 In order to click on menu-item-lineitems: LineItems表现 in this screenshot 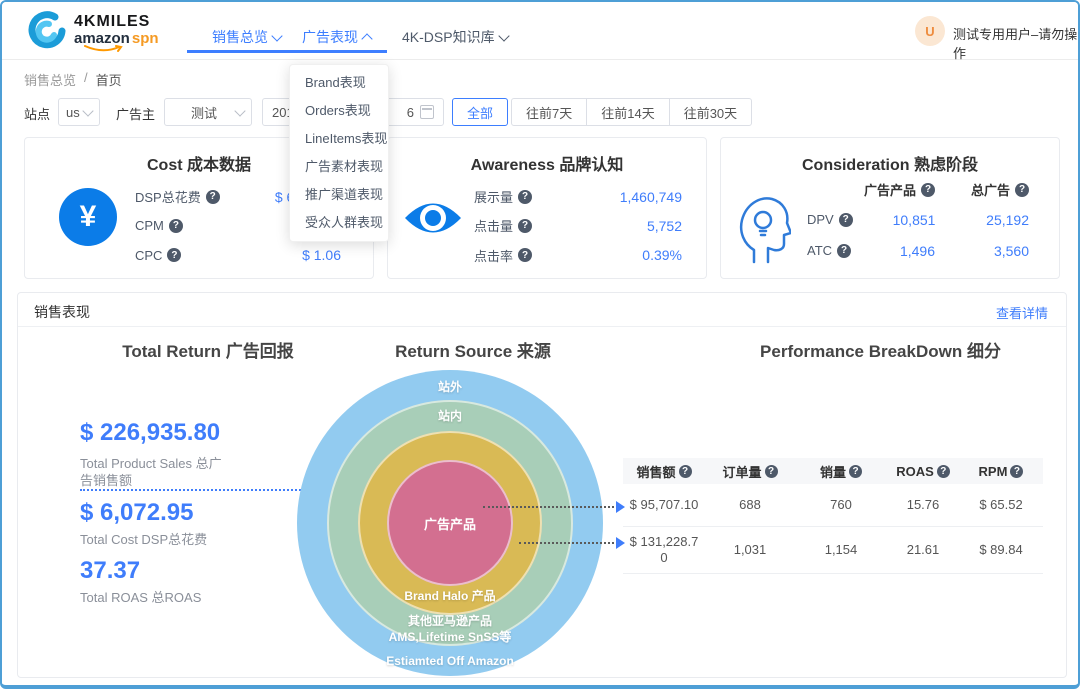, I will do `click(346, 138)`.